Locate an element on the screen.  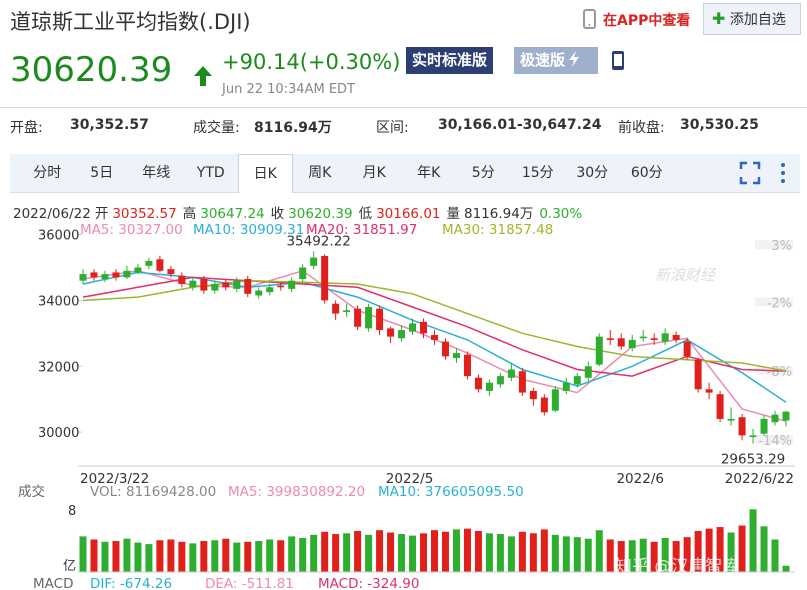
ma-line is located at coordinates (434, 325).